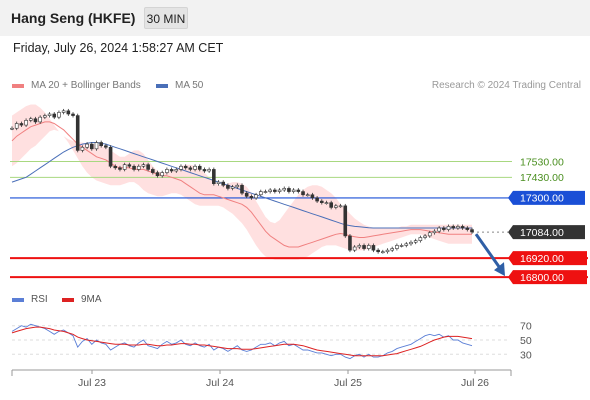 The width and height of the screenshot is (590, 400). What do you see at coordinates (91, 299) in the screenshot?
I see `rsi-ma-legend-label: 9MA` at bounding box center [91, 299].